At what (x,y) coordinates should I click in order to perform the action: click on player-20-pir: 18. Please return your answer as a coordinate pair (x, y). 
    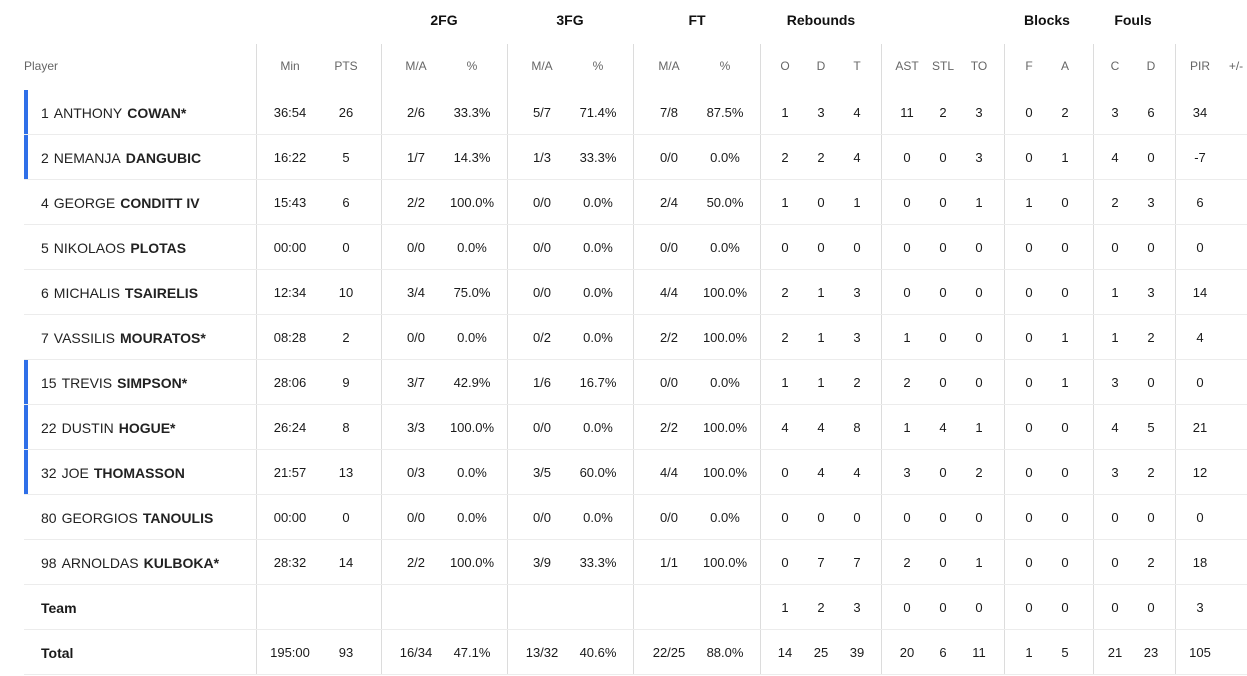
    Looking at the image, I should click on (1200, 562).